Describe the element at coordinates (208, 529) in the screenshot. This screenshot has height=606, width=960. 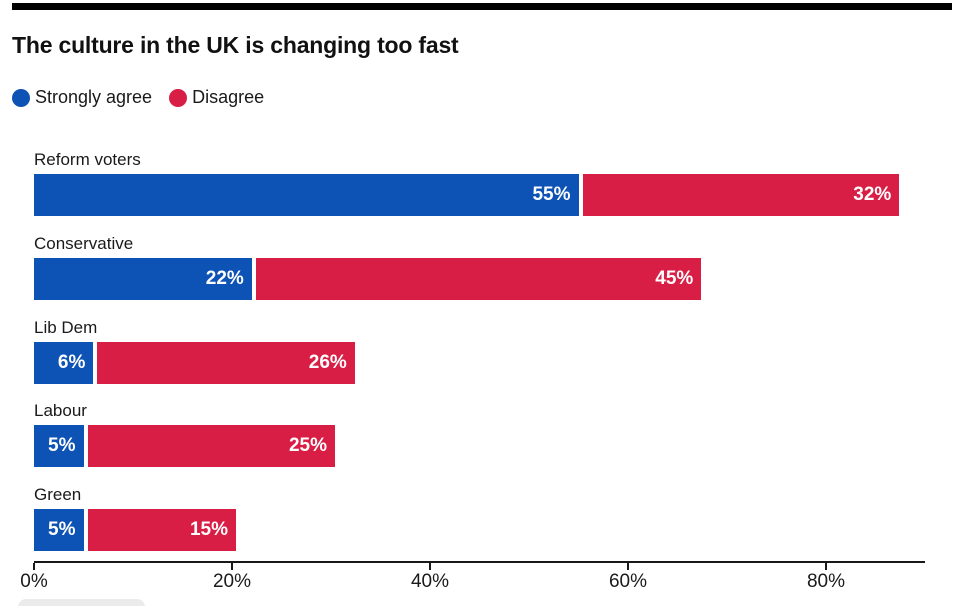
I see `bar-value-label: 15%` at that location.